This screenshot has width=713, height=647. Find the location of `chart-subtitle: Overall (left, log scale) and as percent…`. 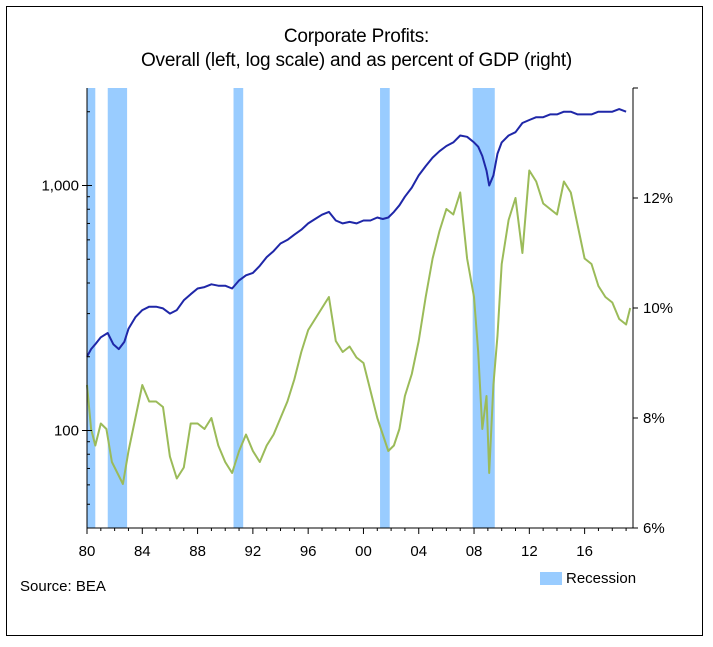

chart-subtitle: Overall (left, log scale) and as percent… is located at coordinates (356, 60).